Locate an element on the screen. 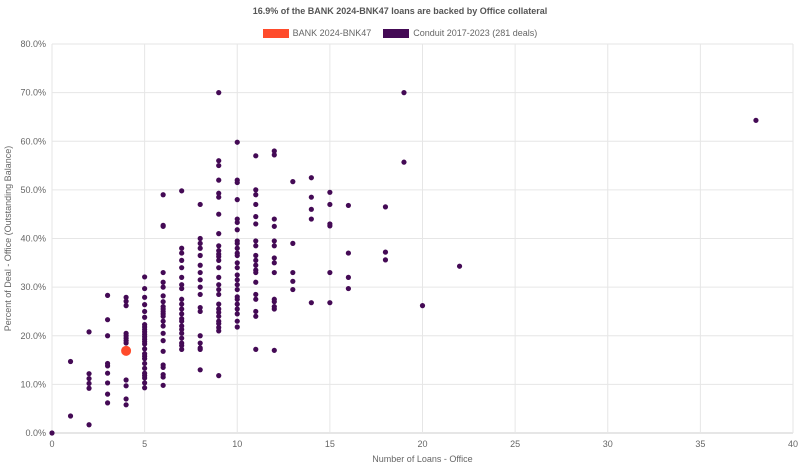  x-tick-label: 10 is located at coordinates (237, 444).